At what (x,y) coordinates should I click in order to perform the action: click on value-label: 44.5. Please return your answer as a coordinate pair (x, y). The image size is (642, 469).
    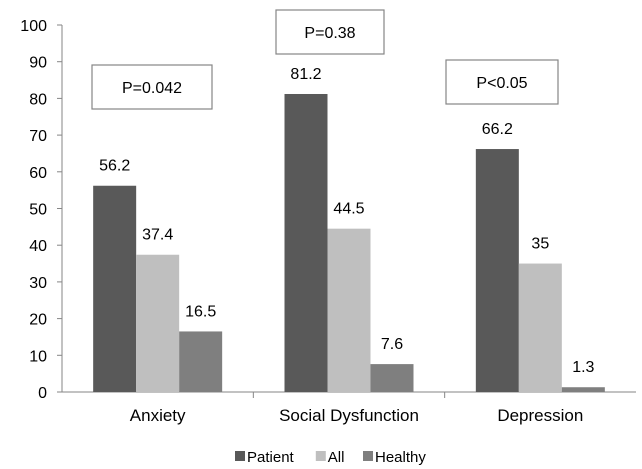
    Looking at the image, I should click on (348, 209).